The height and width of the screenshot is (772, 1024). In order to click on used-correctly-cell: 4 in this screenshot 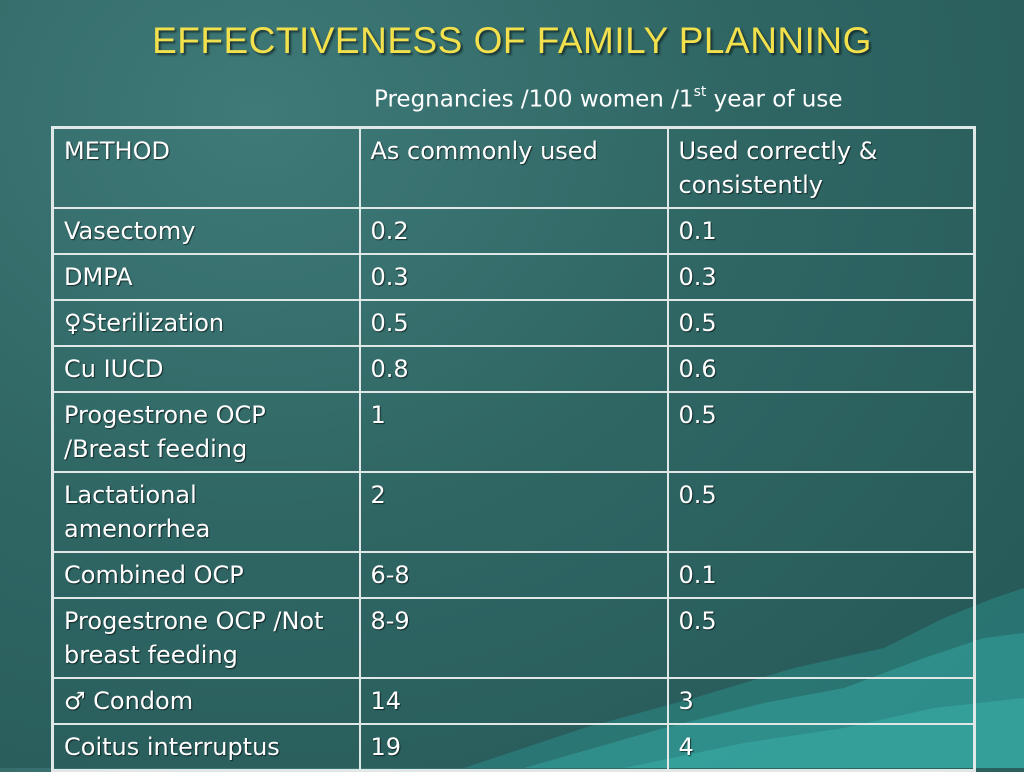, I will do `click(821, 747)`.